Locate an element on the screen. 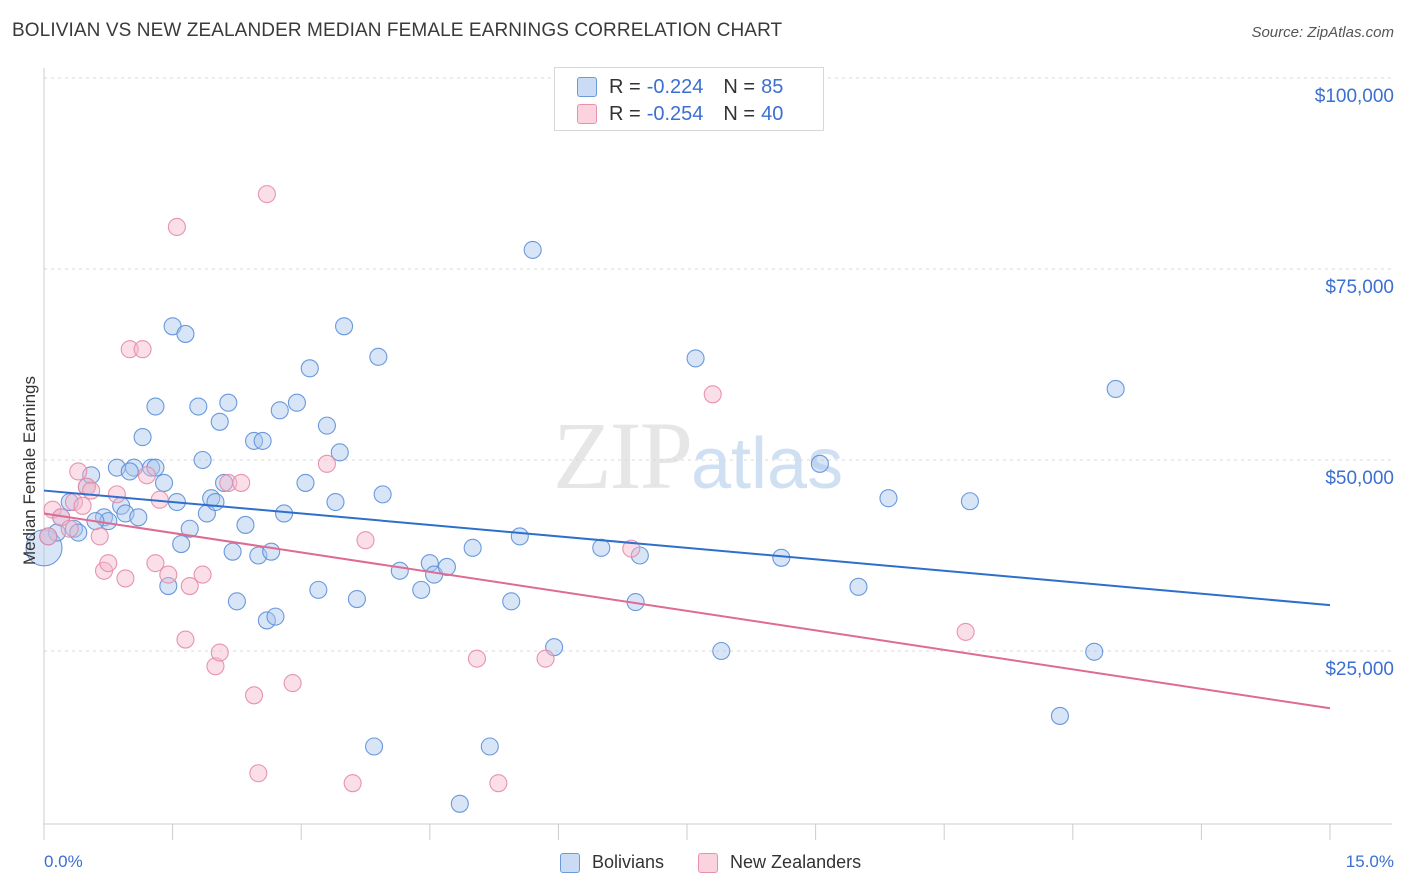 The width and height of the screenshot is (1406, 892). legend-swatch-bolivians is located at coordinates (587, 87).